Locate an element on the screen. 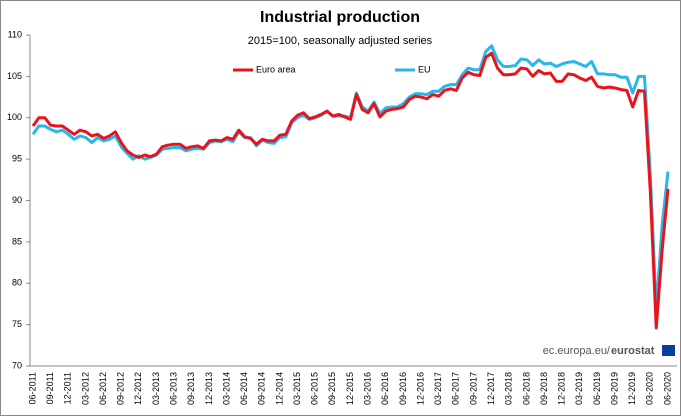 Image resolution: width=681 pixels, height=416 pixels. x-tick-label: 09-2011 is located at coordinates (50, 388).